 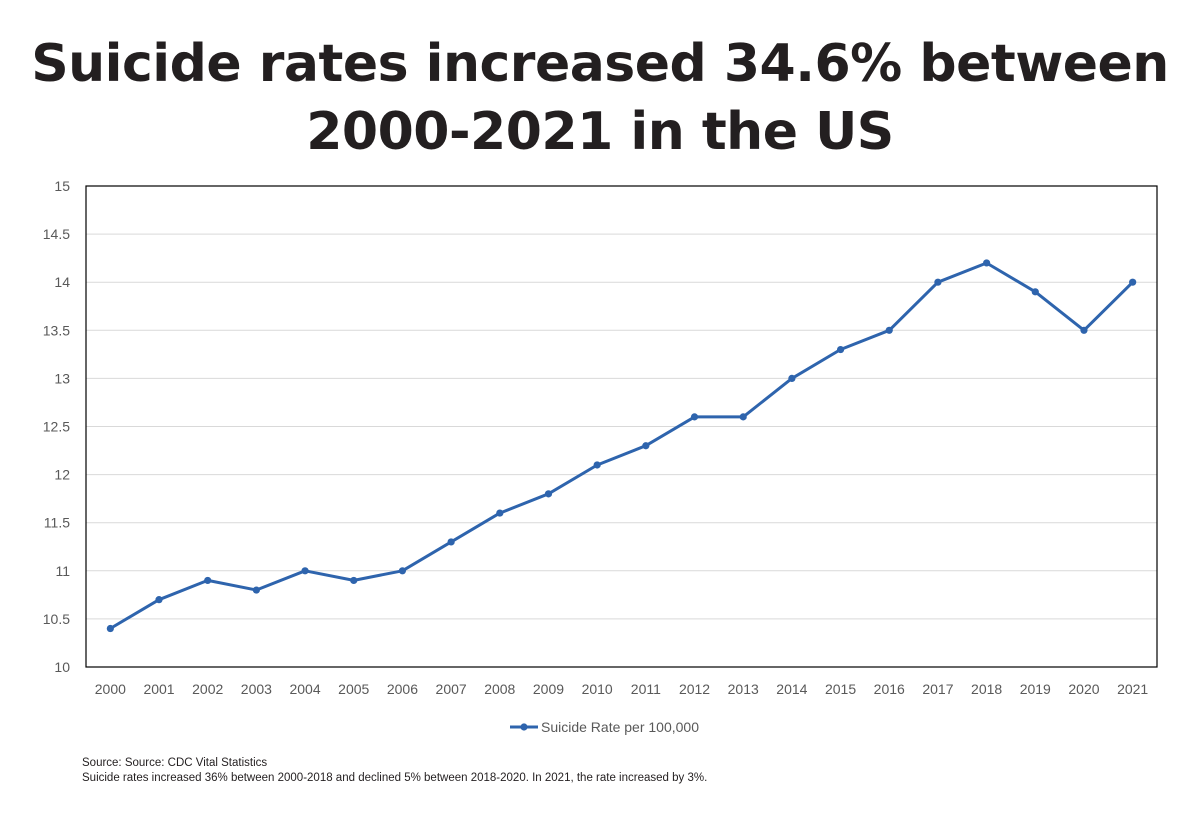 I want to click on y-tick-label: 10, so click(x=62, y=667).